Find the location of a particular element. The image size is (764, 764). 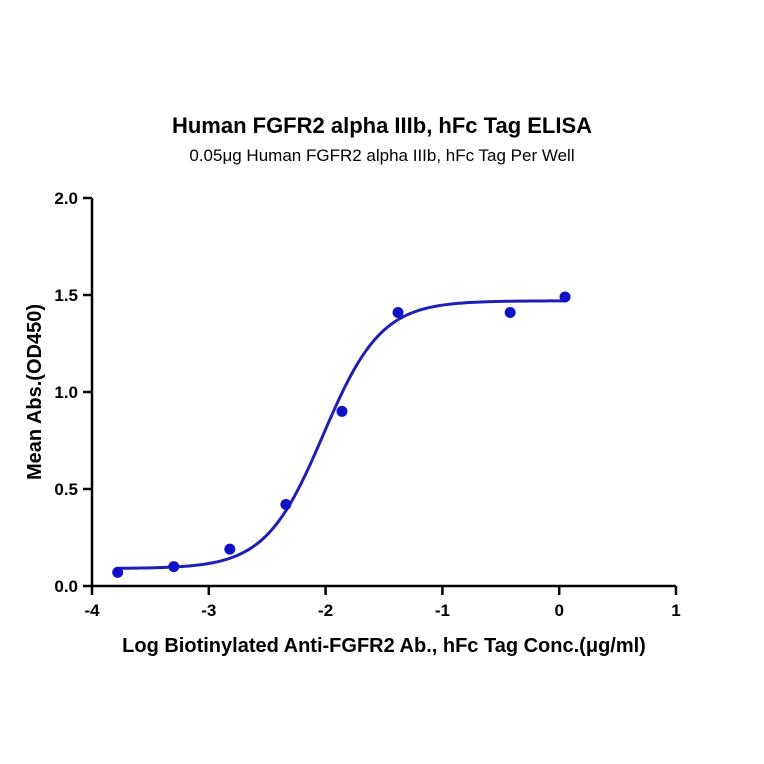

y-tick-label: 1.5 is located at coordinates (66, 295).